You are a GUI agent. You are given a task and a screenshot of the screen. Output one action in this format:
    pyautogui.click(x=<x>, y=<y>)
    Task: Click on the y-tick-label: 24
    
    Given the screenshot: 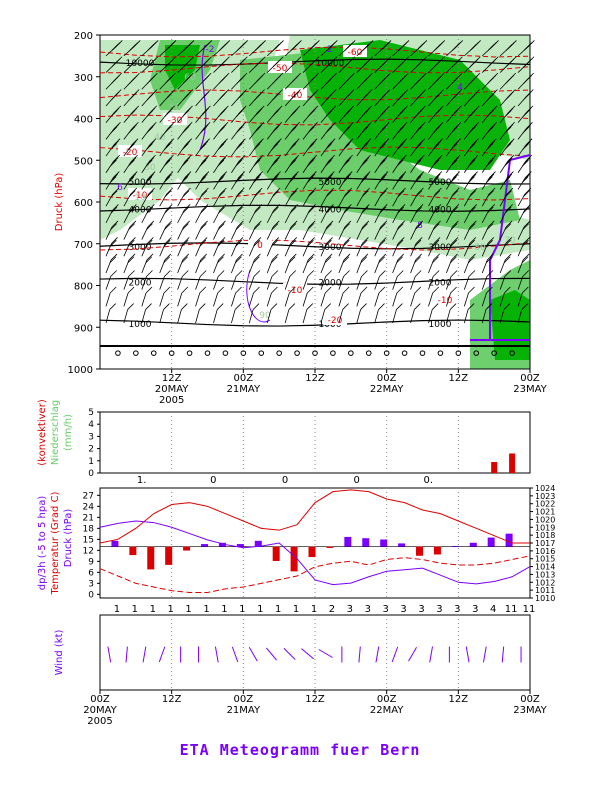 What is the action you would take?
    pyautogui.click(x=89, y=507)
    